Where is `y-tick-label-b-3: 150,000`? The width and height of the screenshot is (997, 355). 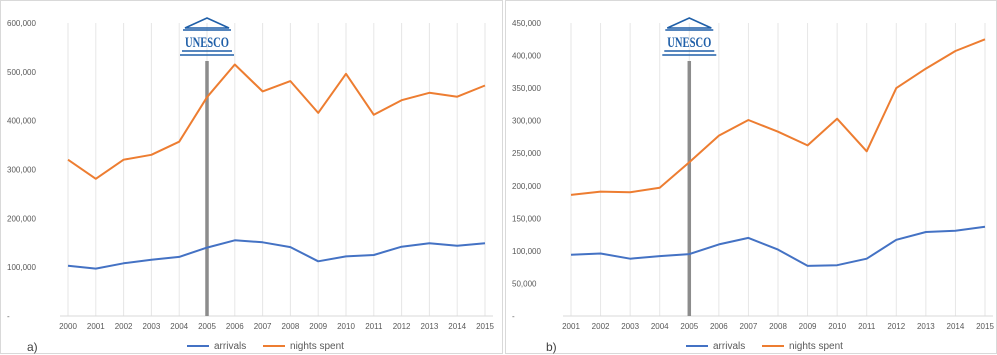
y-tick-label-b-3: 150,000 is located at coordinates (526, 218).